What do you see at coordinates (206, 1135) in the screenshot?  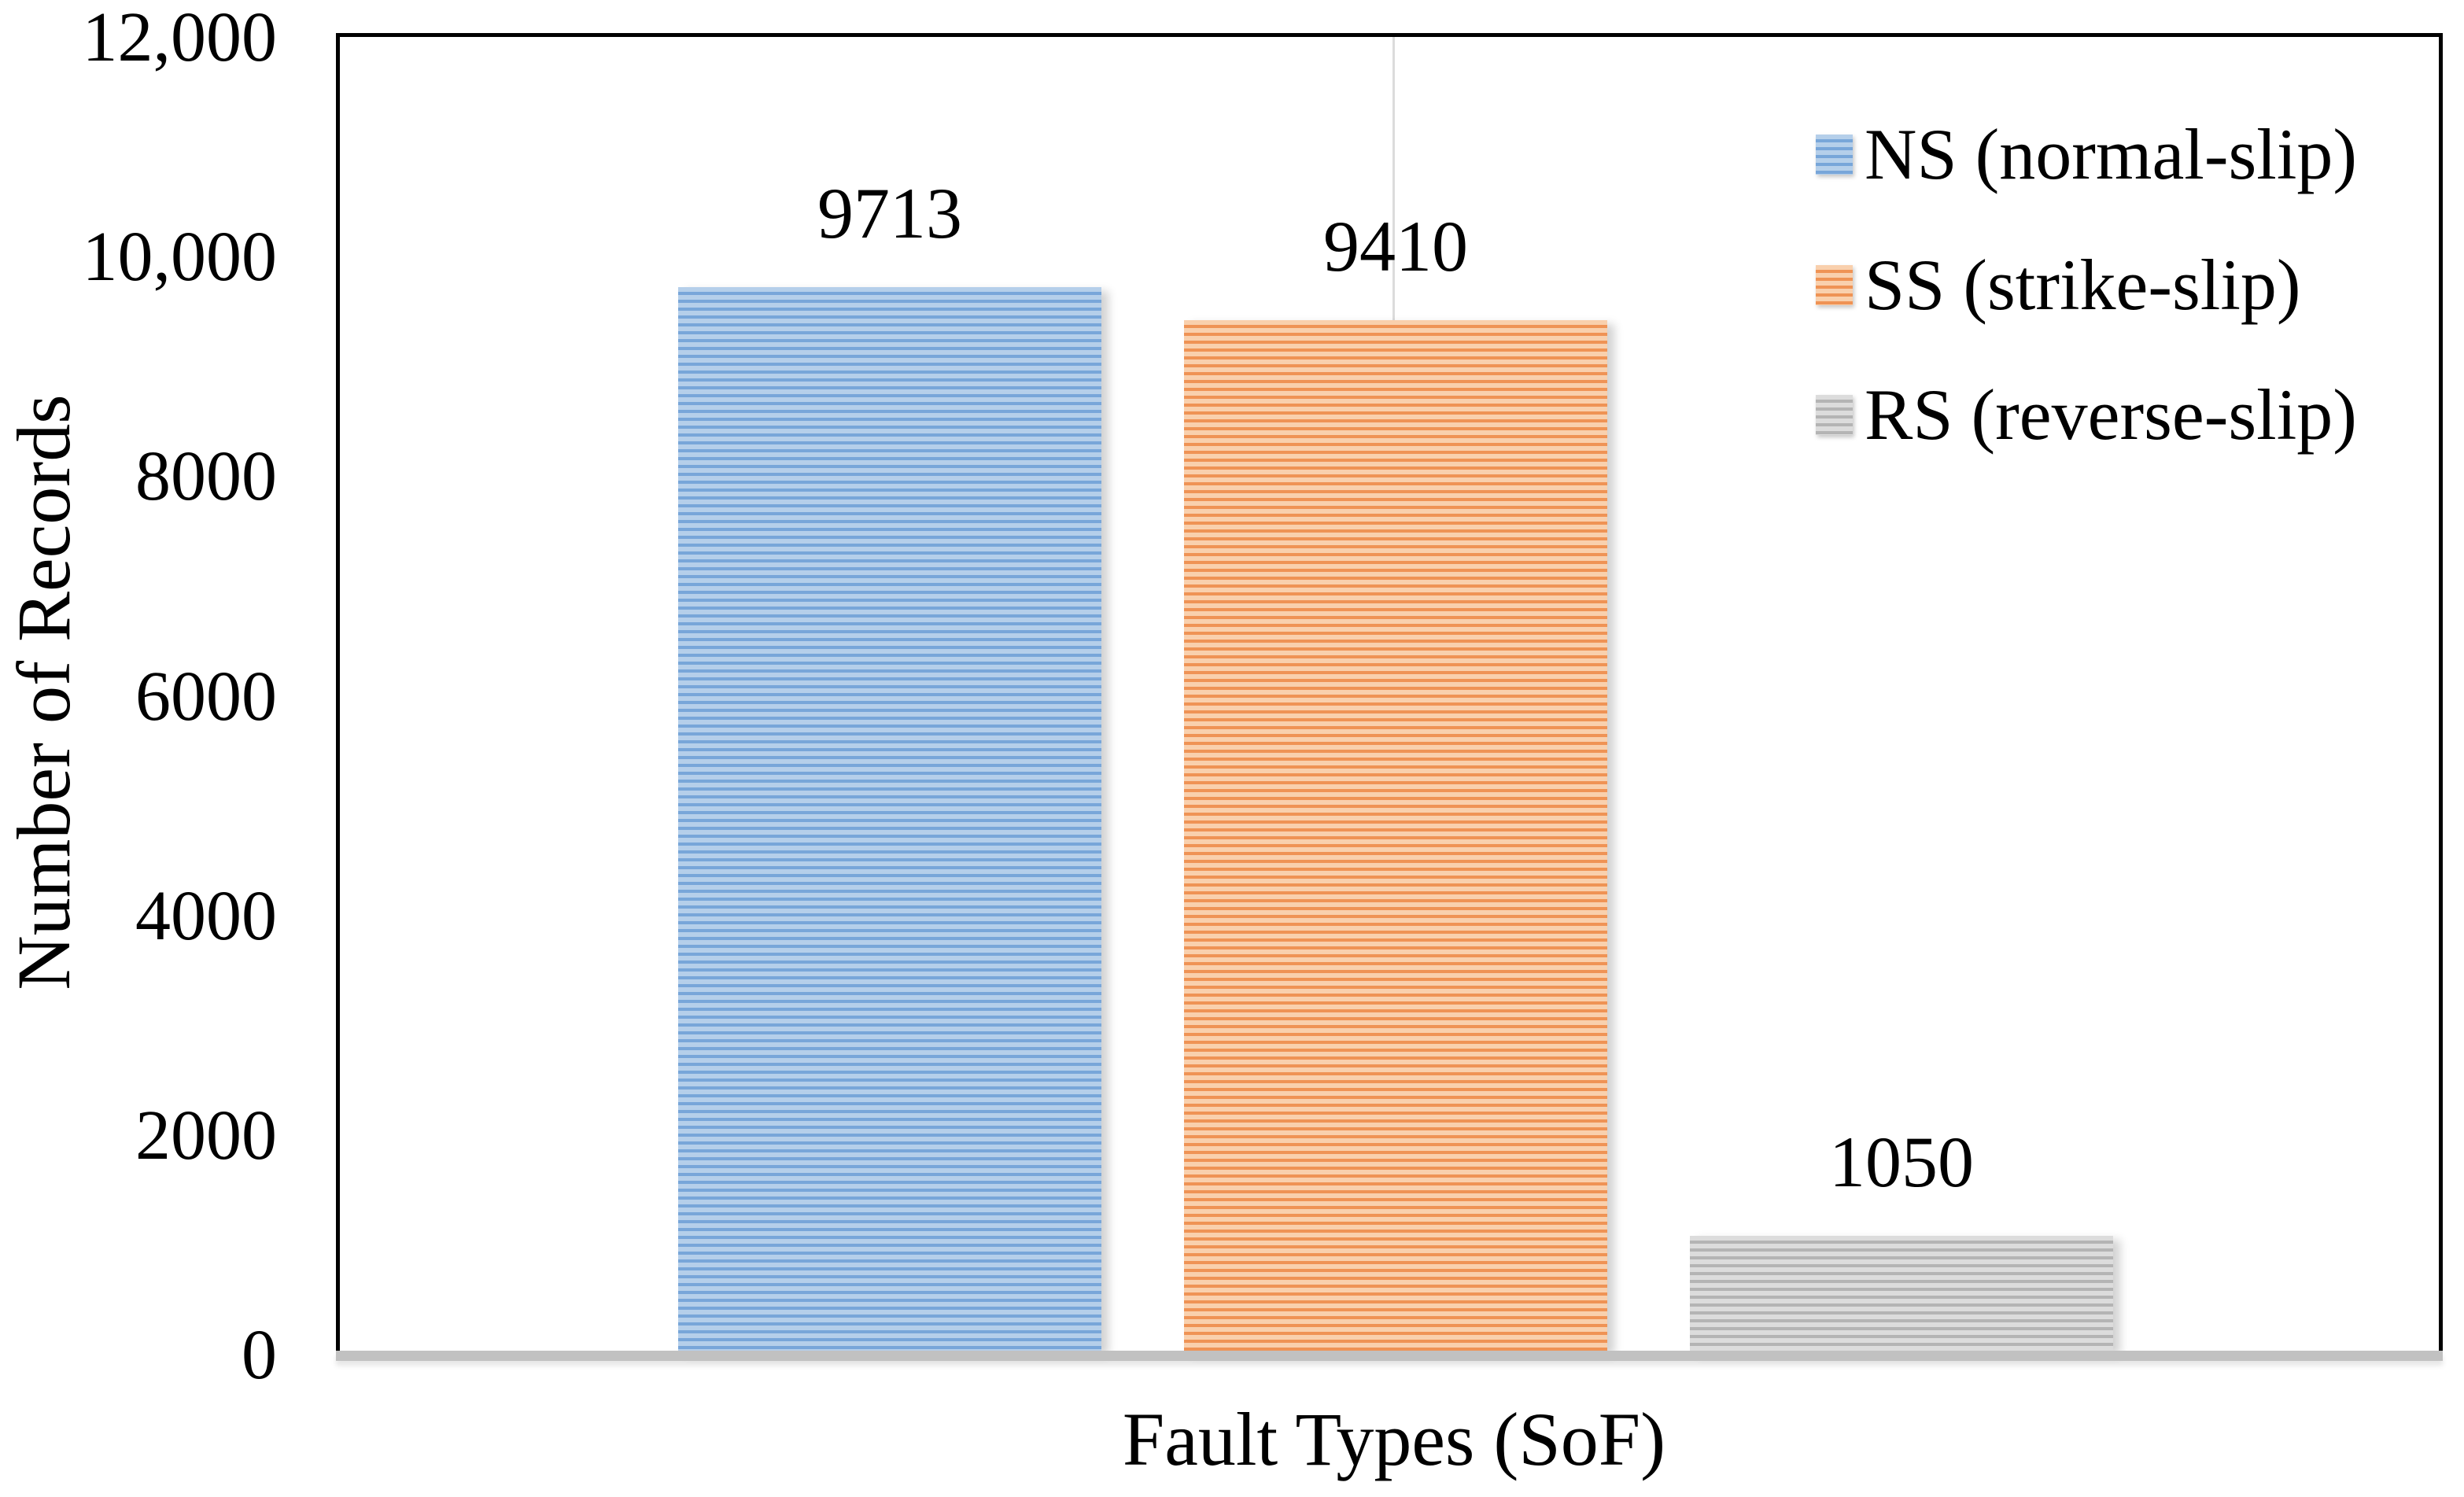 I see `y-tick-label-2000: 2000` at bounding box center [206, 1135].